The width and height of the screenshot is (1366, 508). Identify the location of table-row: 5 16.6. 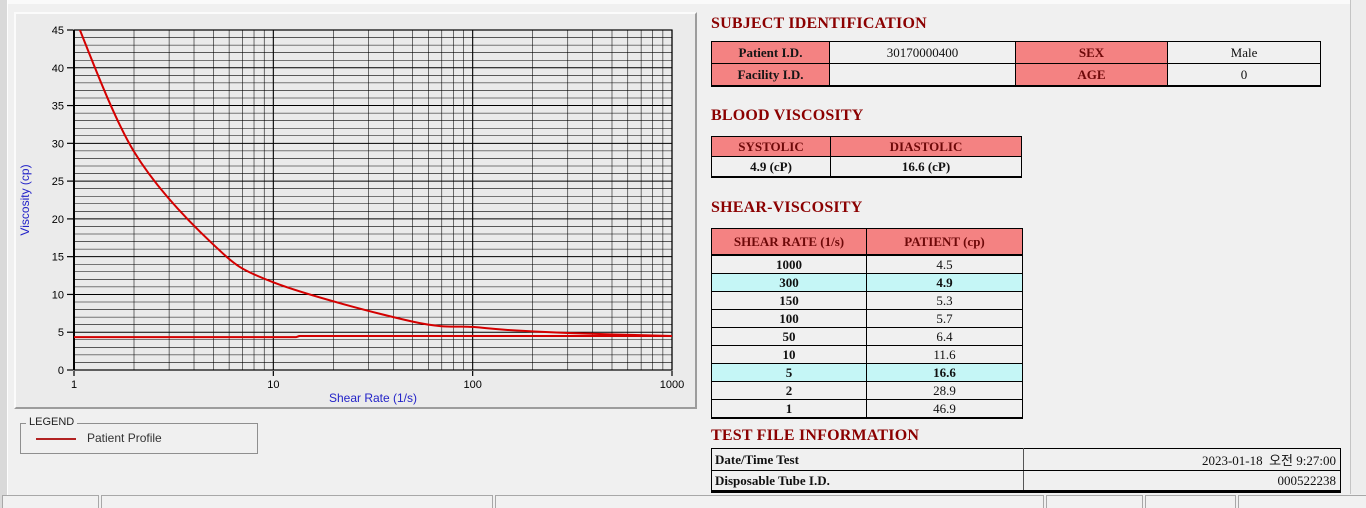
(867, 372).